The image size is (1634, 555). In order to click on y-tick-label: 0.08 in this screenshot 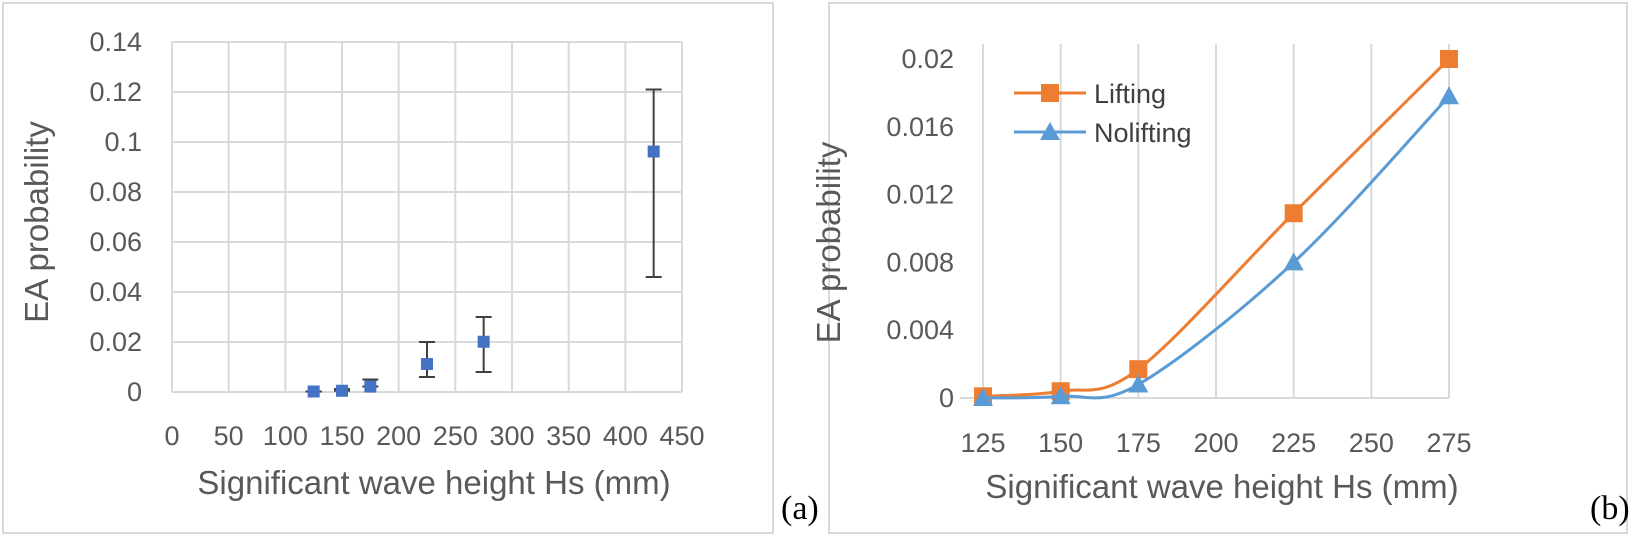, I will do `click(115, 192)`.